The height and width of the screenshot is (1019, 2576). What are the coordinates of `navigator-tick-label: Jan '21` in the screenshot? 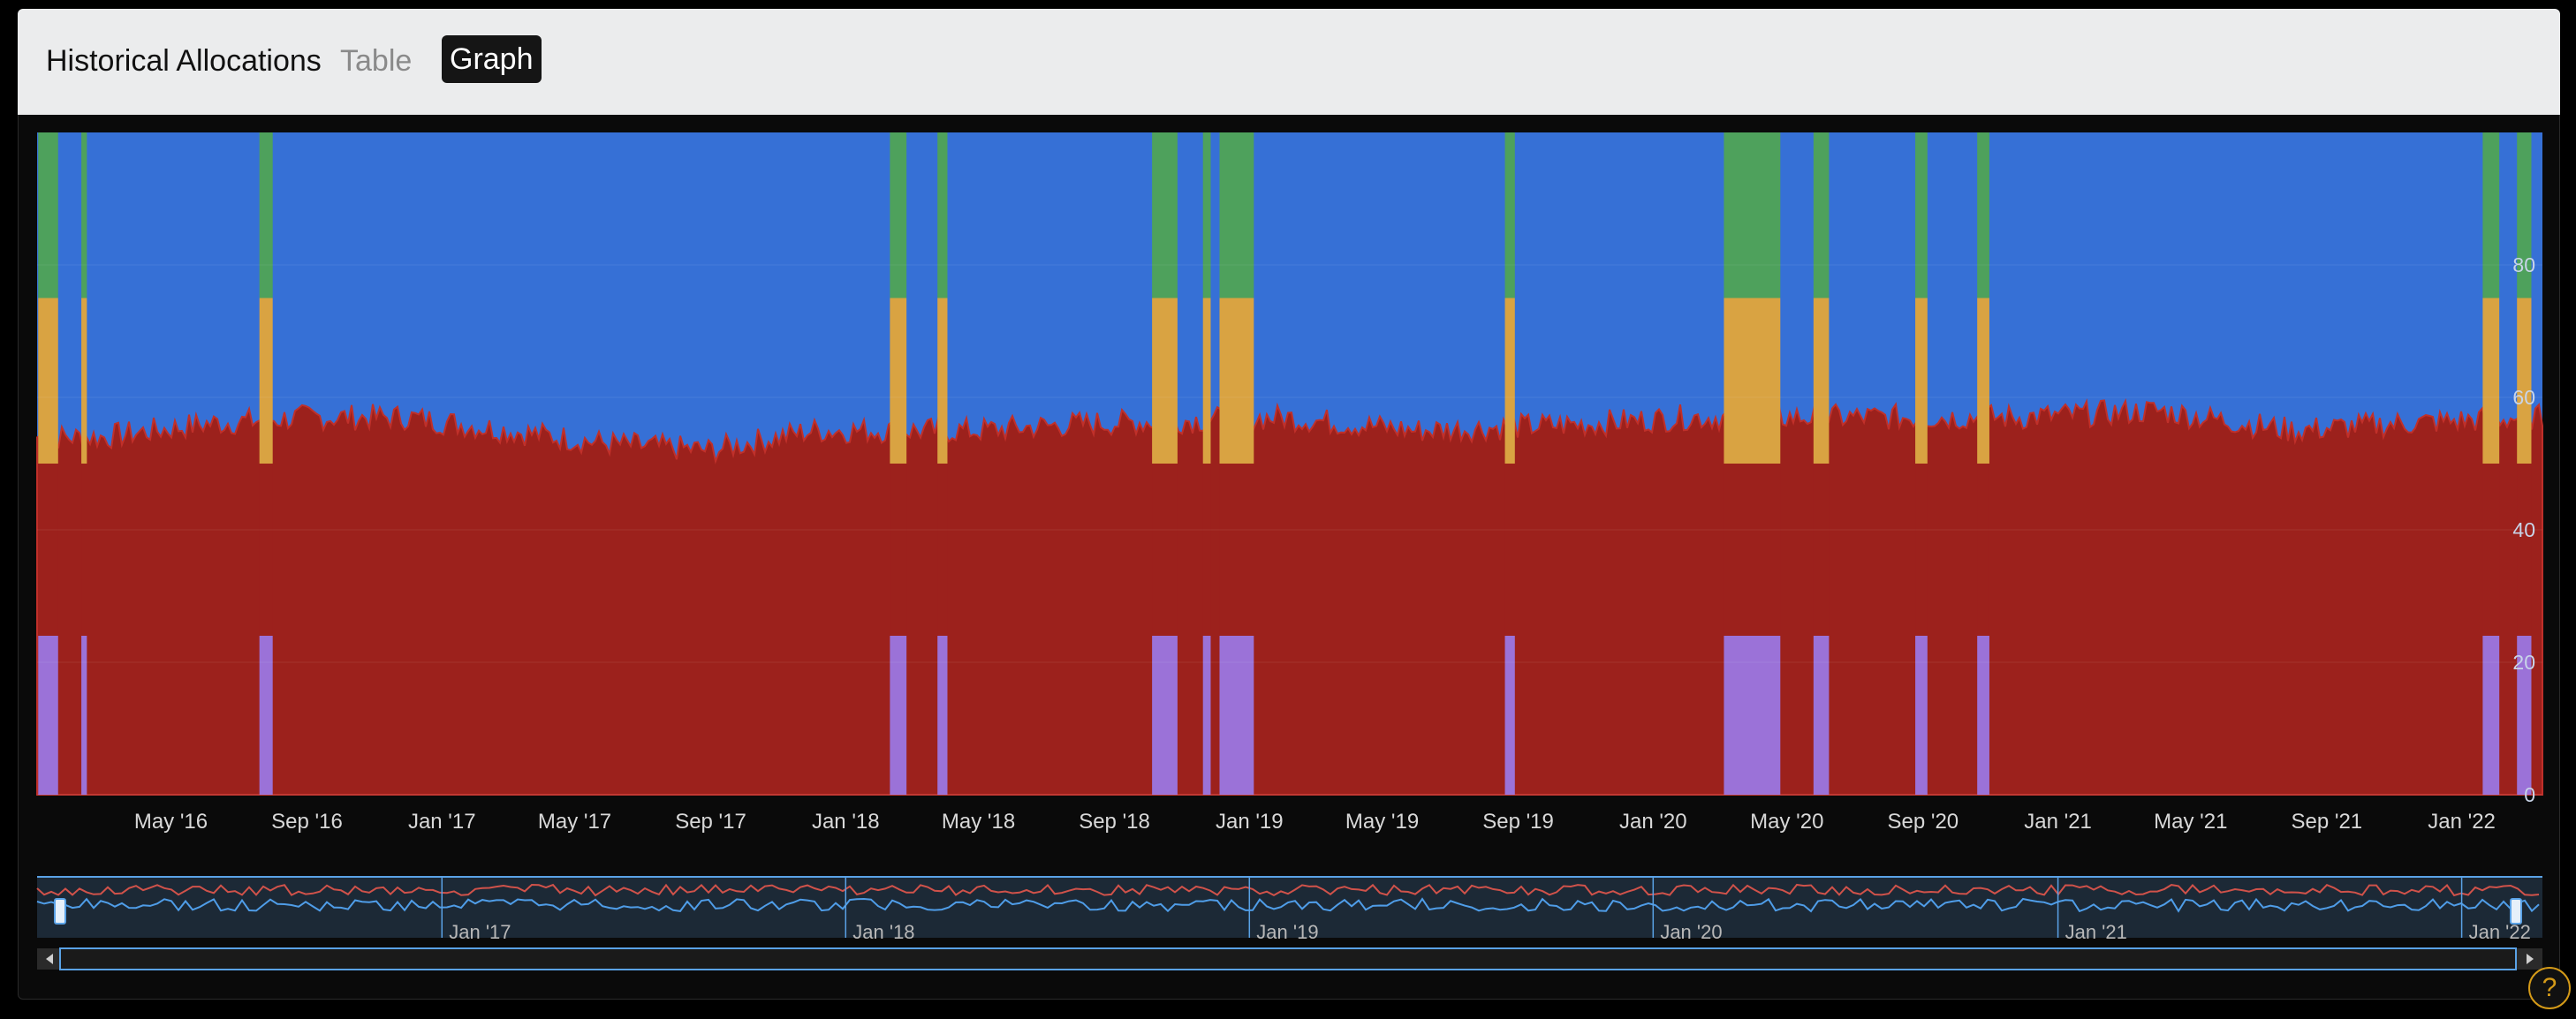 It's located at (2096, 932).